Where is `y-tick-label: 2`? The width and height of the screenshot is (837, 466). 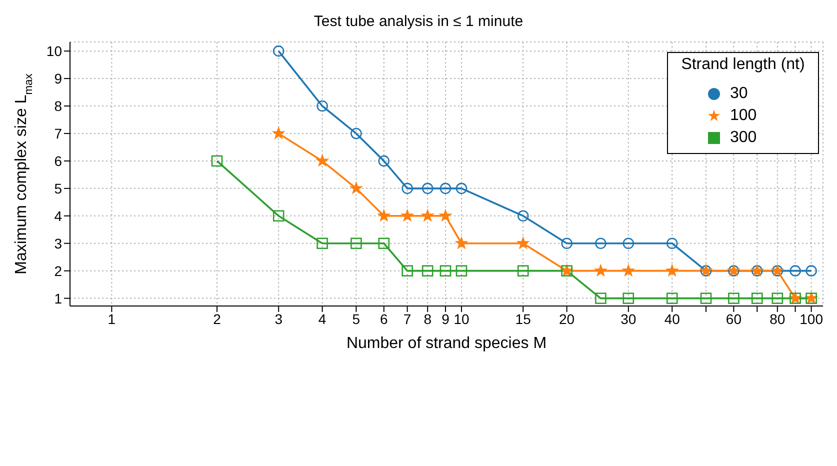 y-tick-label: 2 is located at coordinates (58, 270).